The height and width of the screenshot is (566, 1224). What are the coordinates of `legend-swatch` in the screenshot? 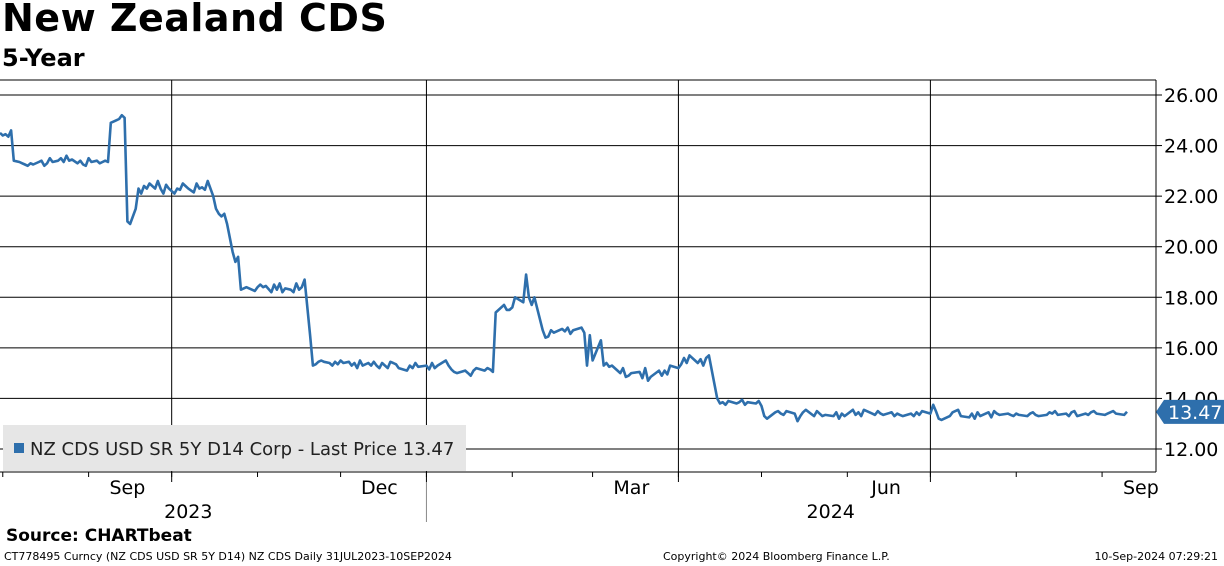 It's located at (19, 448).